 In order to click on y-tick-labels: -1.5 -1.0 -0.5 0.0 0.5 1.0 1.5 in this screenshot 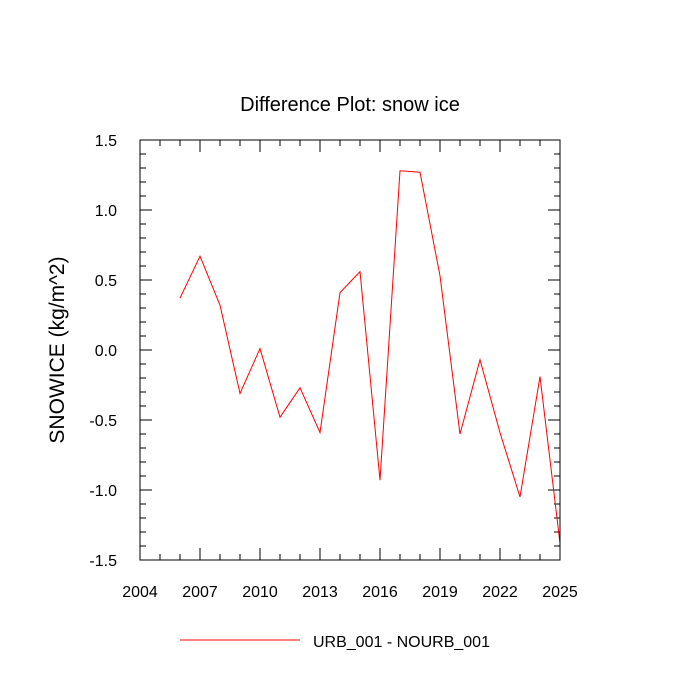, I will do `click(103, 351)`.